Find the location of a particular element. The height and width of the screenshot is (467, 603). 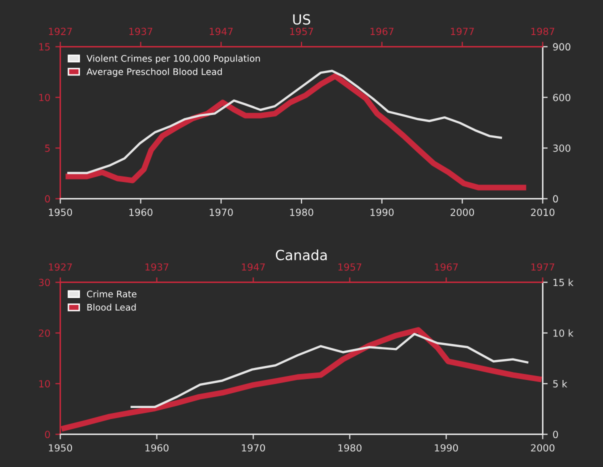

line-series is located at coordinates (329, 370).